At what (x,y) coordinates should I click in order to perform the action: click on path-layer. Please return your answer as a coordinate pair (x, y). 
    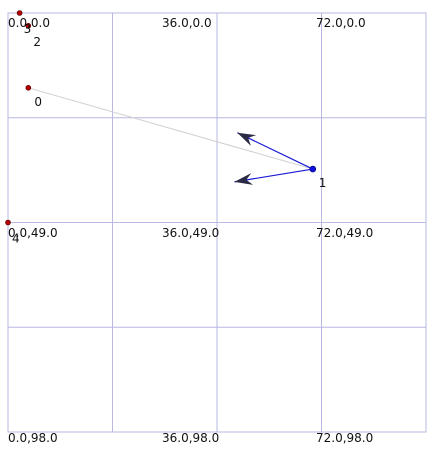
    Looking at the image, I should click on (170, 128).